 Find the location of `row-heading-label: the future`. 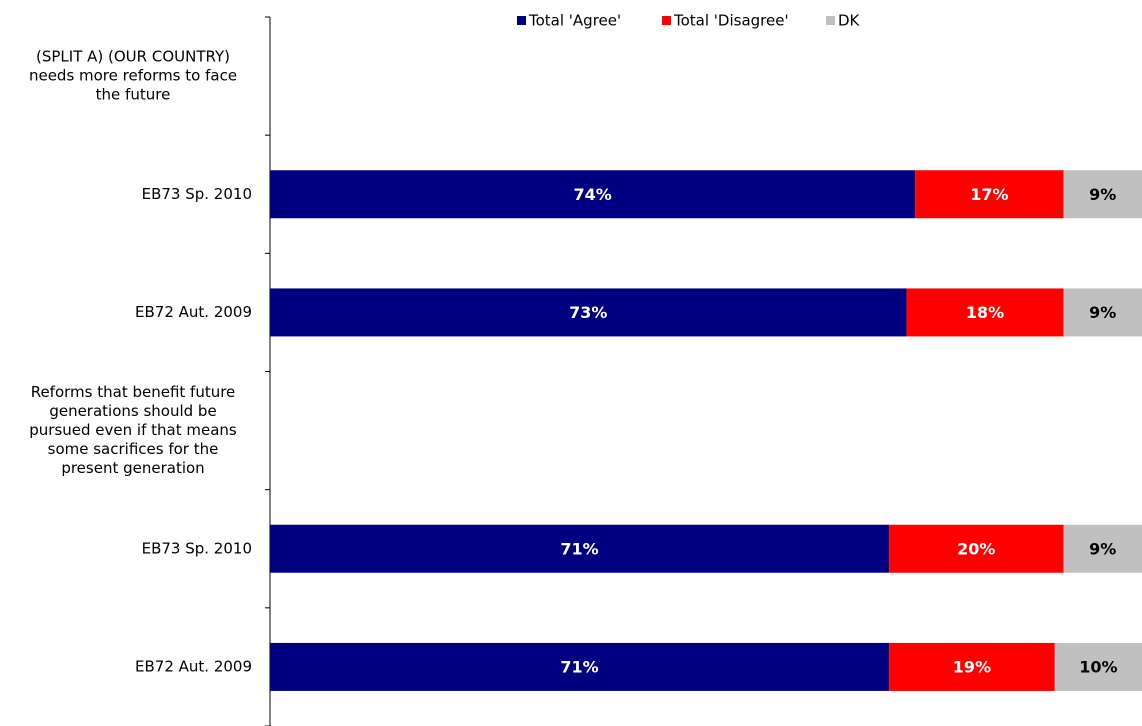

row-heading-label: the future is located at coordinates (133, 95).